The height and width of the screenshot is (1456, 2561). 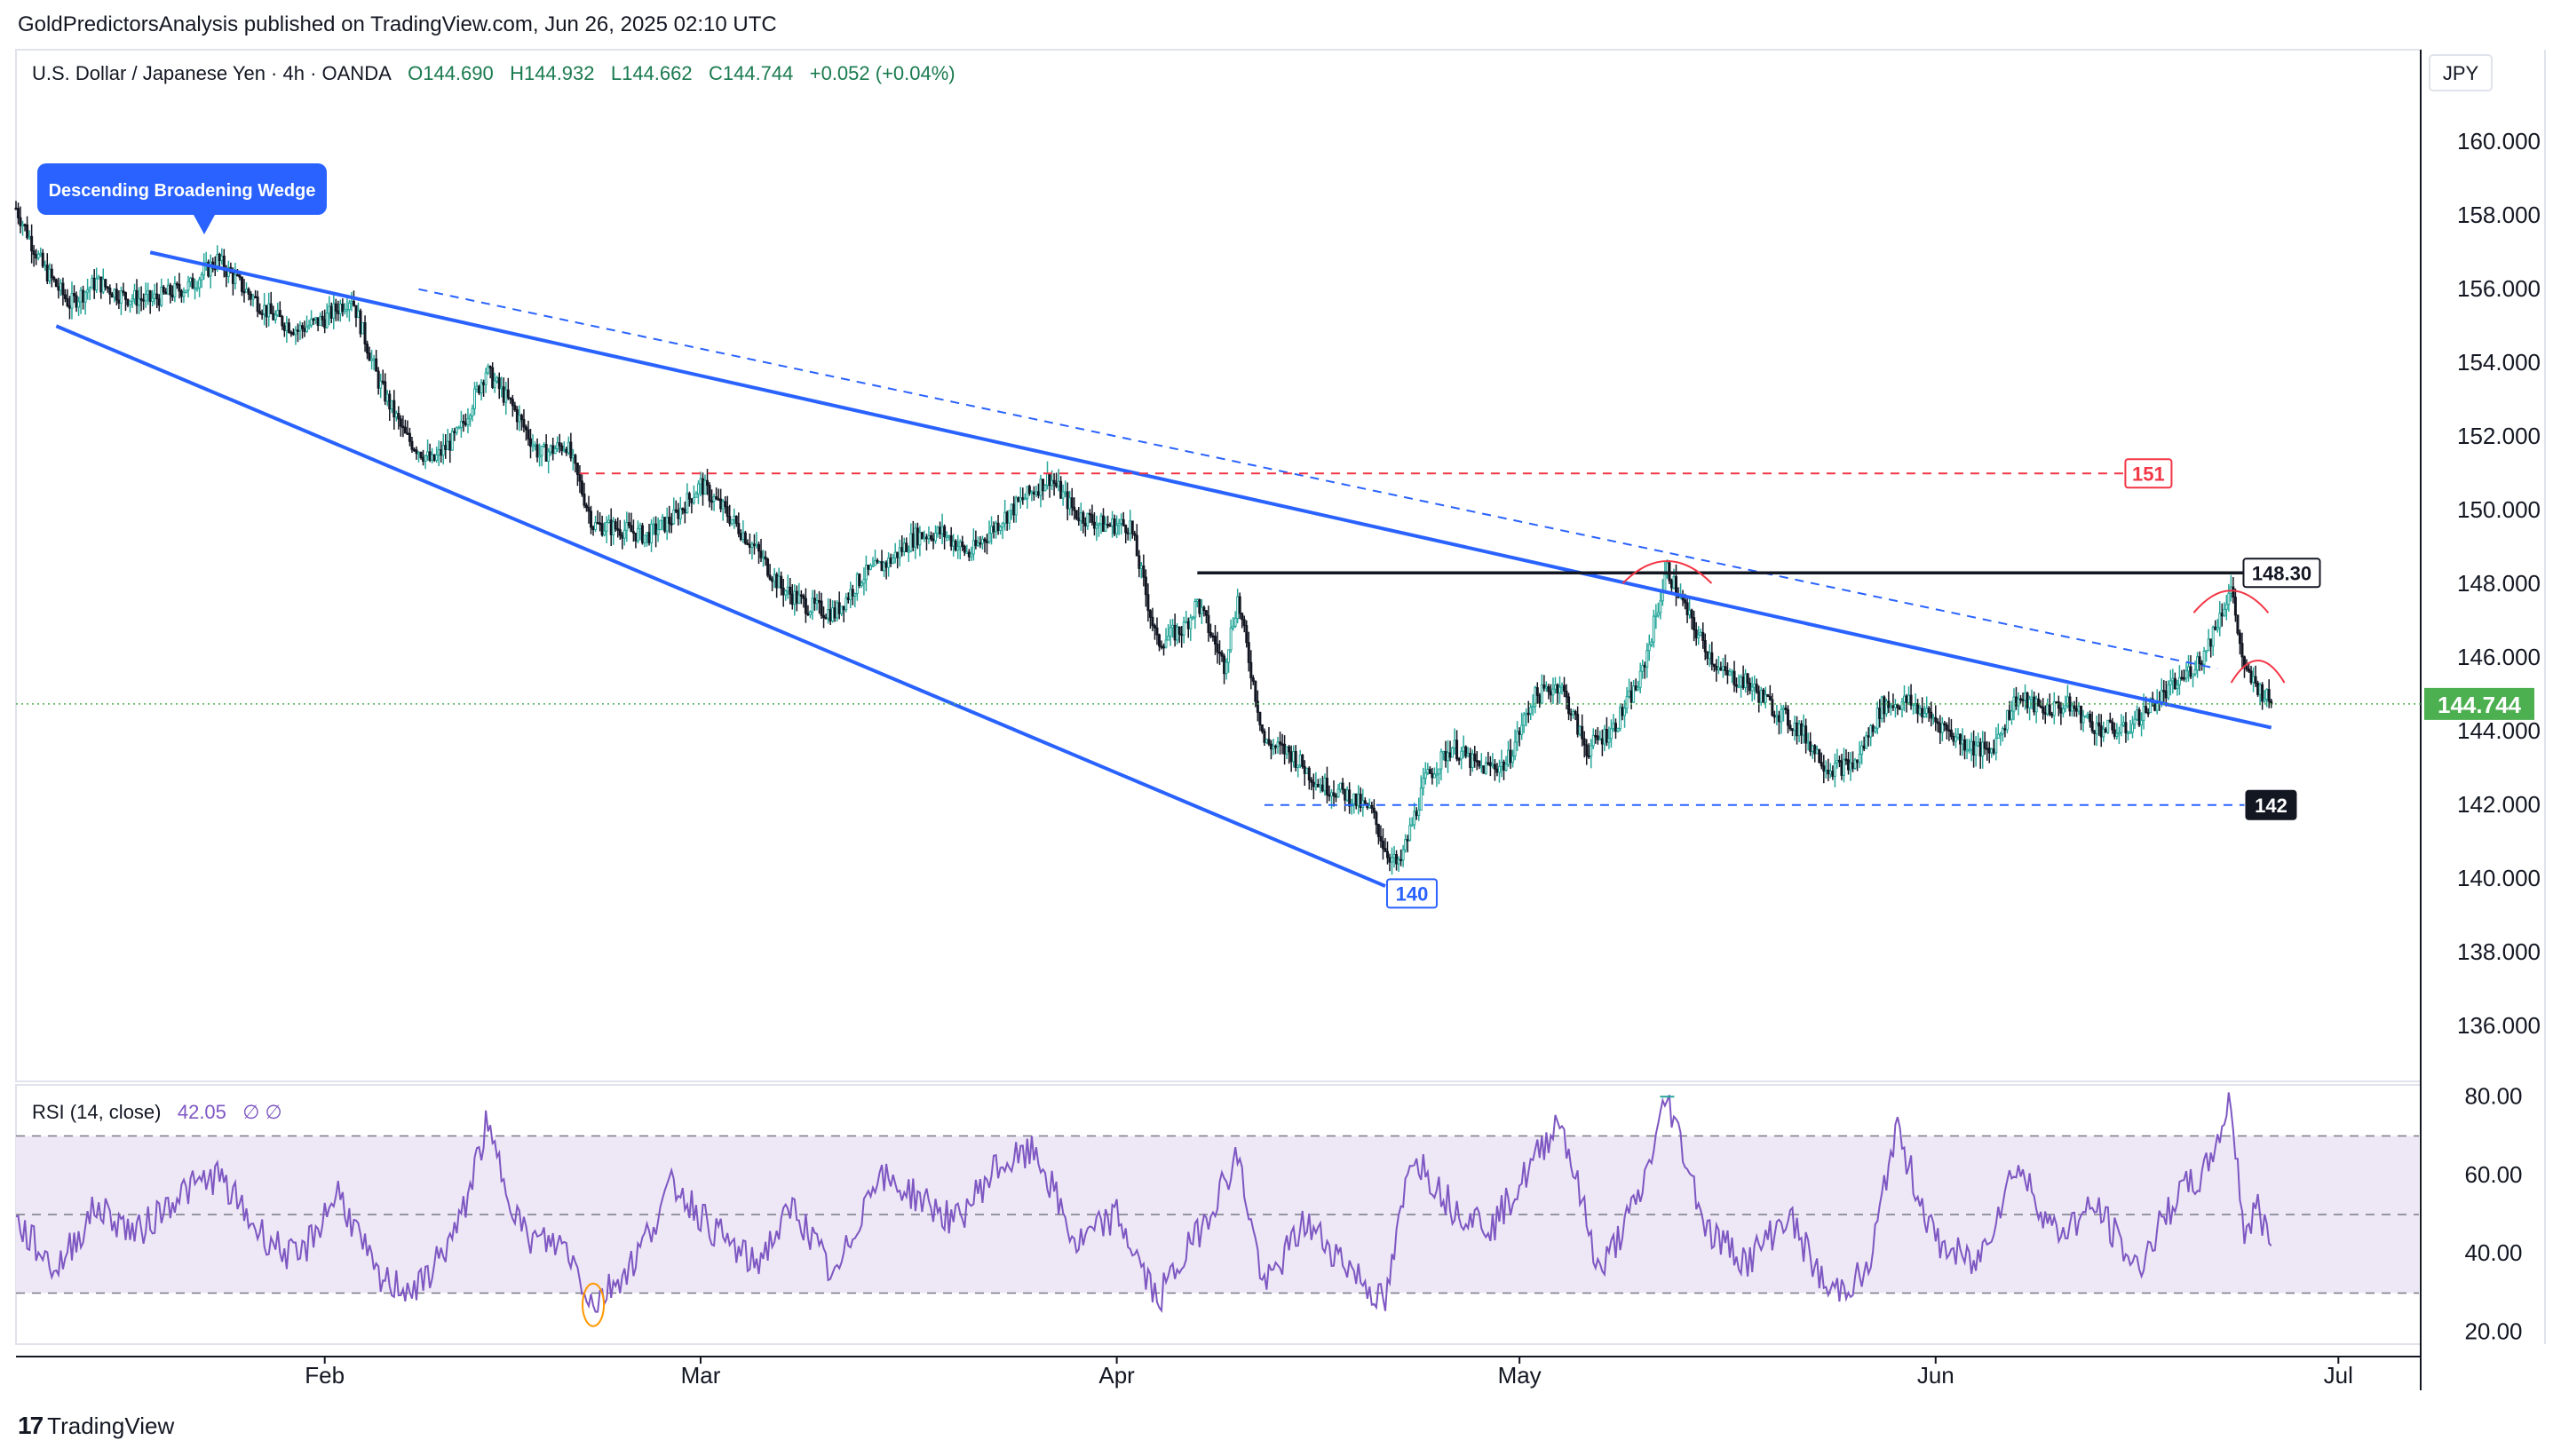 I want to click on symbol-name: U.S. Dollar / Japanese Yen · 4h · OANDA, so click(x=212, y=73).